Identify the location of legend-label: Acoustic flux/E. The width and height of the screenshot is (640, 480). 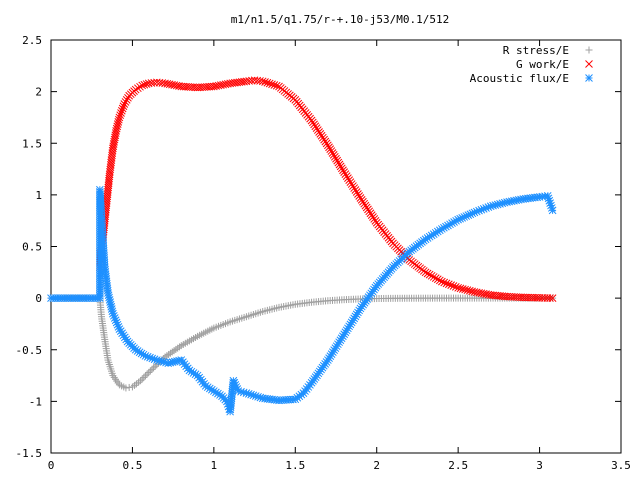
(519, 78).